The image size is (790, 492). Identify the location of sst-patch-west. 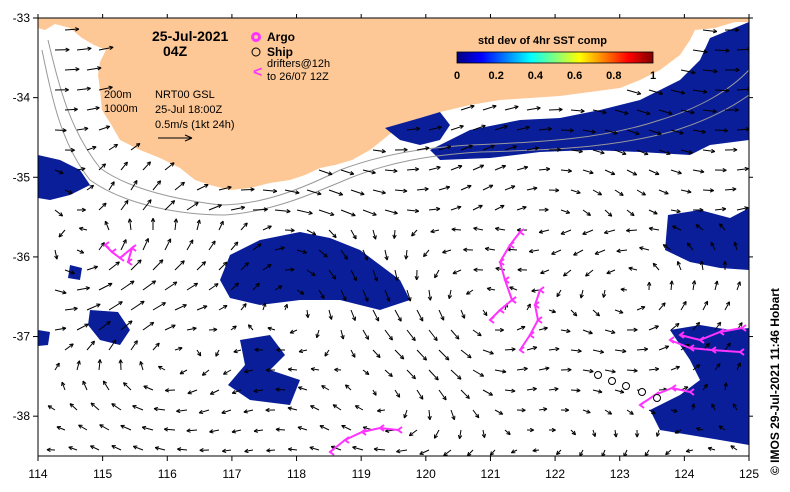
(64, 177).